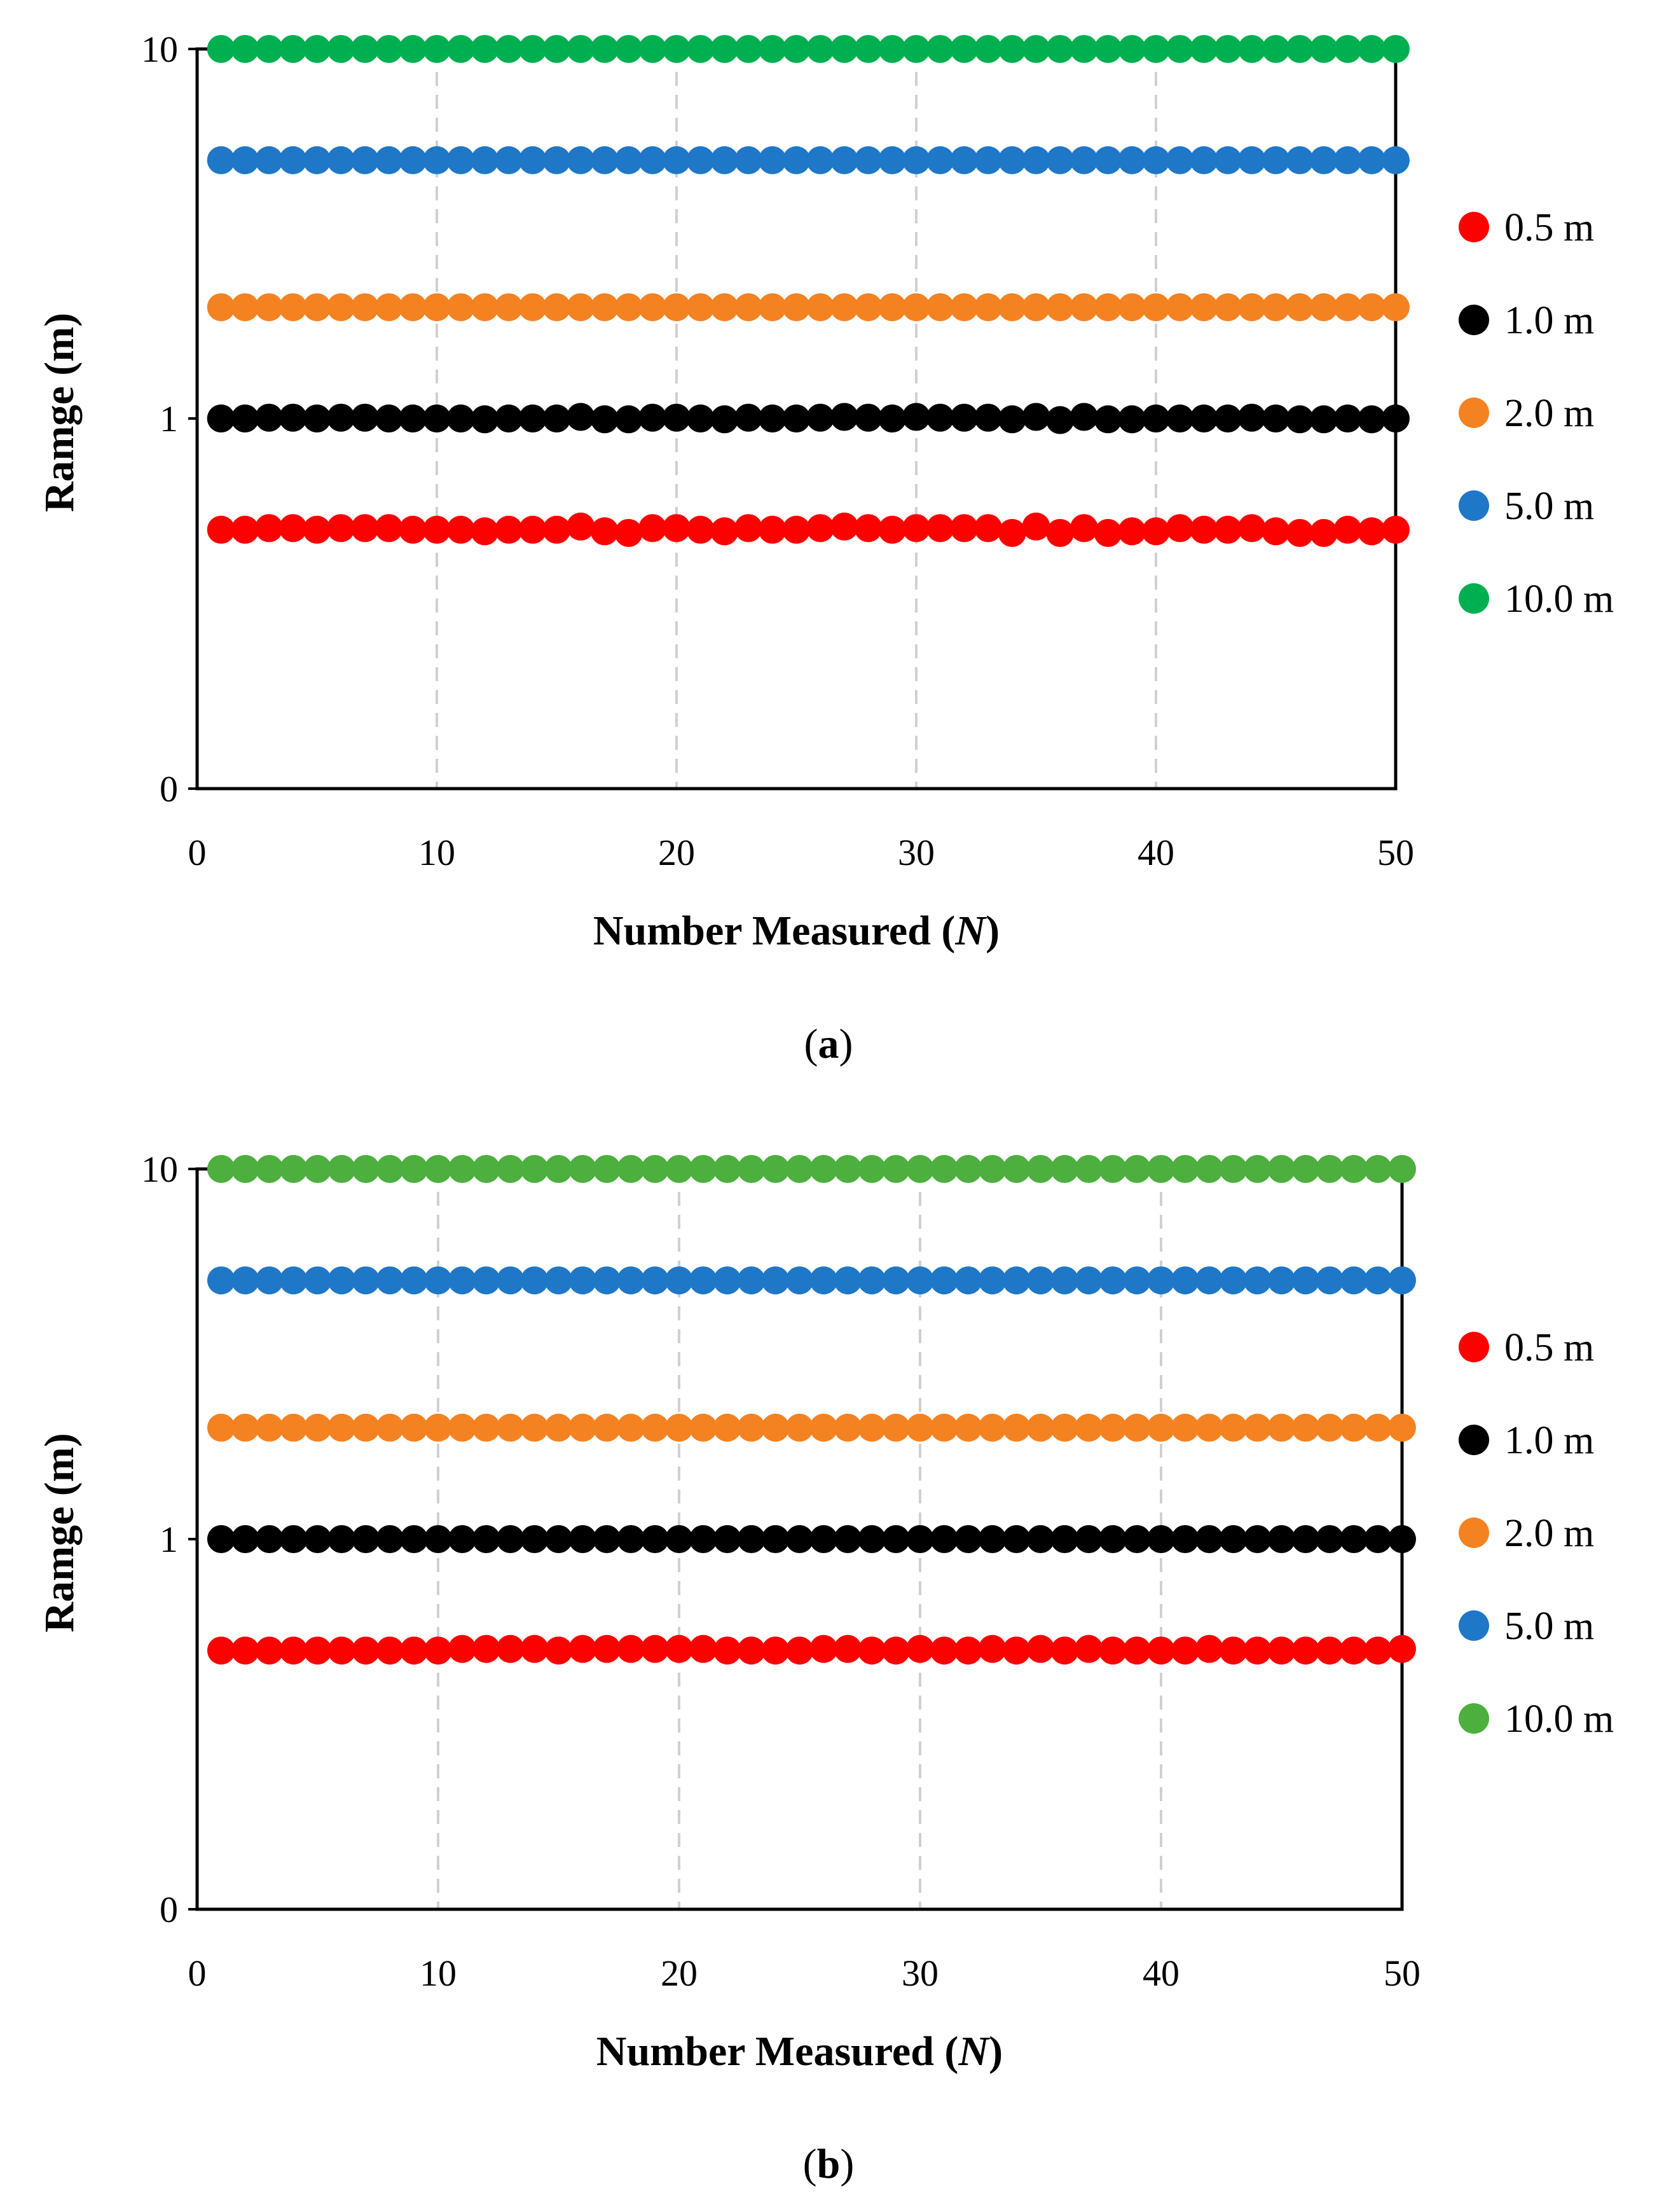 The height and width of the screenshot is (2212, 1657). I want to click on series-10-0m, so click(812, 1169).